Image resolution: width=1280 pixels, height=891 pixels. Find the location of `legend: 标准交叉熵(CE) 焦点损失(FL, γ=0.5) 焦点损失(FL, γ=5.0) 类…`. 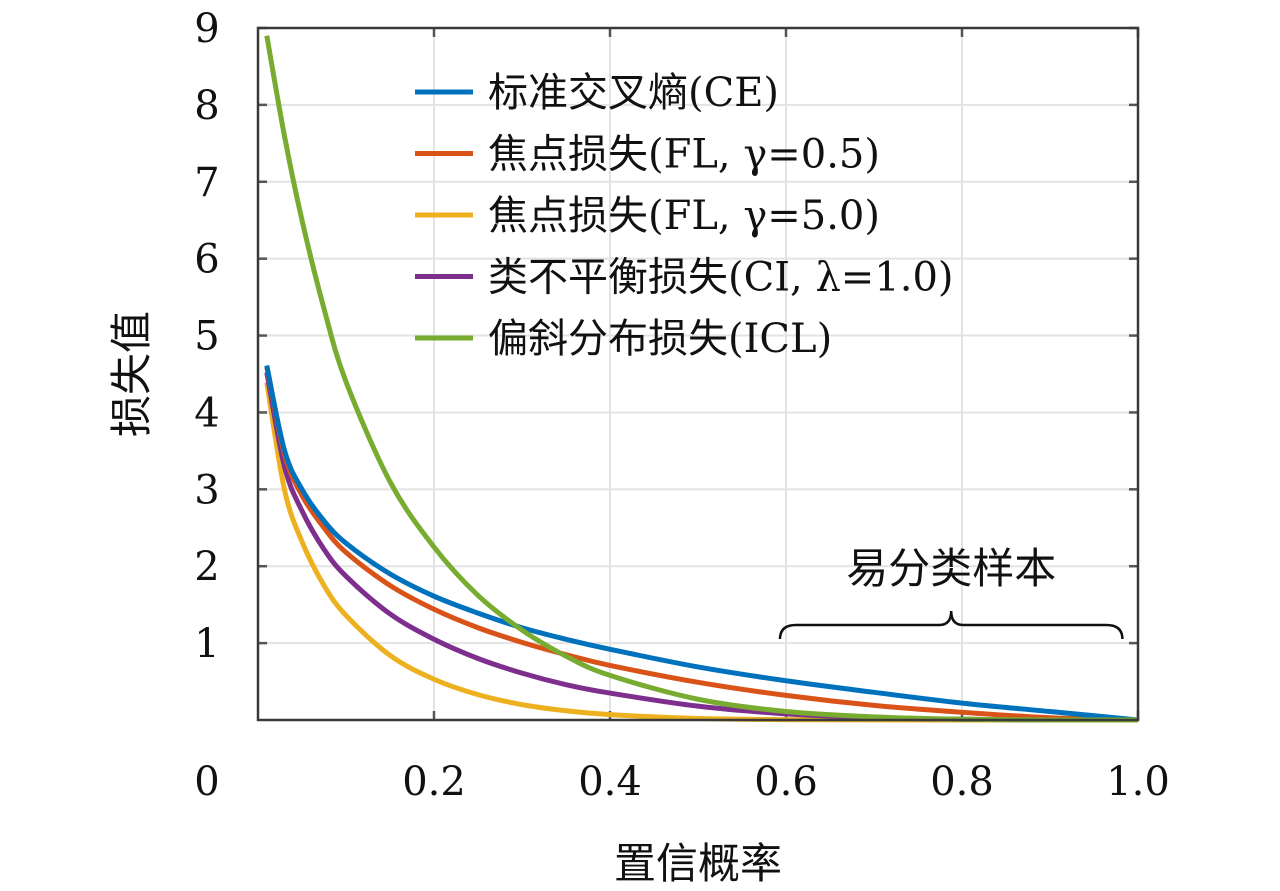

legend: 标准交叉熵(CE) 焦点损失(FL, γ=0.5) 焦点损失(FL, γ=5.0) 类… is located at coordinates (684, 216).